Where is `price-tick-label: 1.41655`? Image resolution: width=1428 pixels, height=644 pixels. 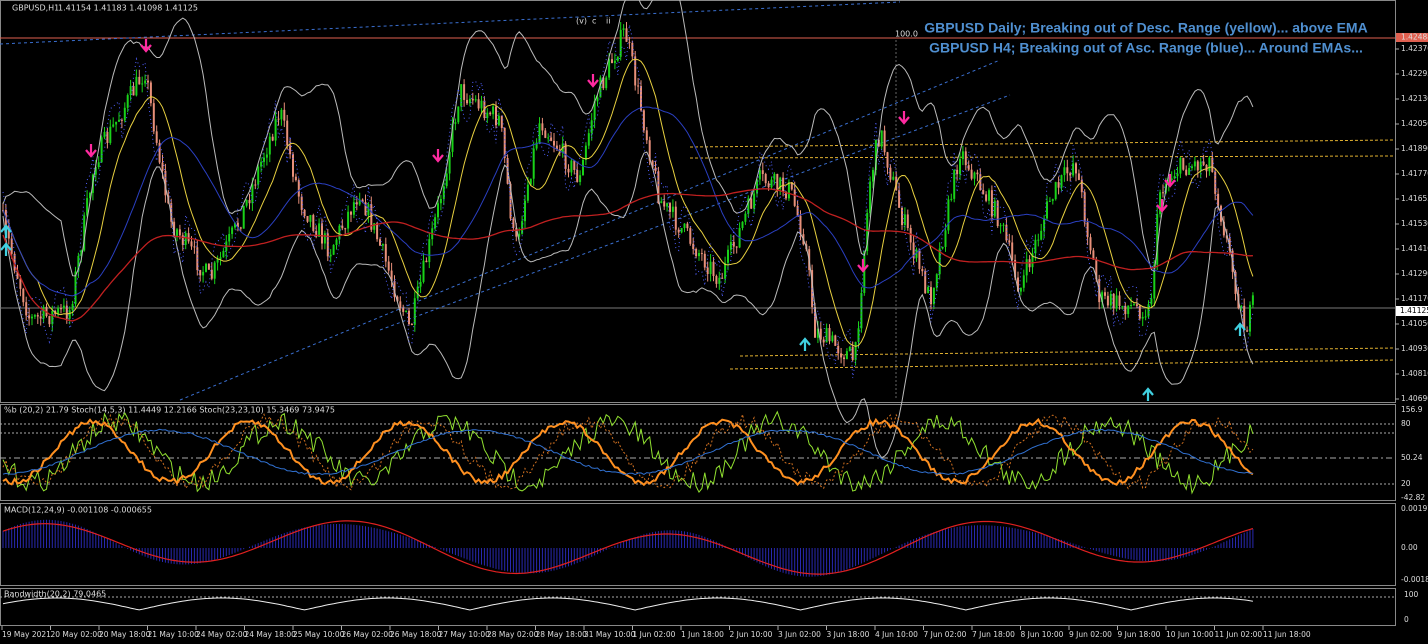
price-tick-label: 1.41655 is located at coordinates (1414, 198).